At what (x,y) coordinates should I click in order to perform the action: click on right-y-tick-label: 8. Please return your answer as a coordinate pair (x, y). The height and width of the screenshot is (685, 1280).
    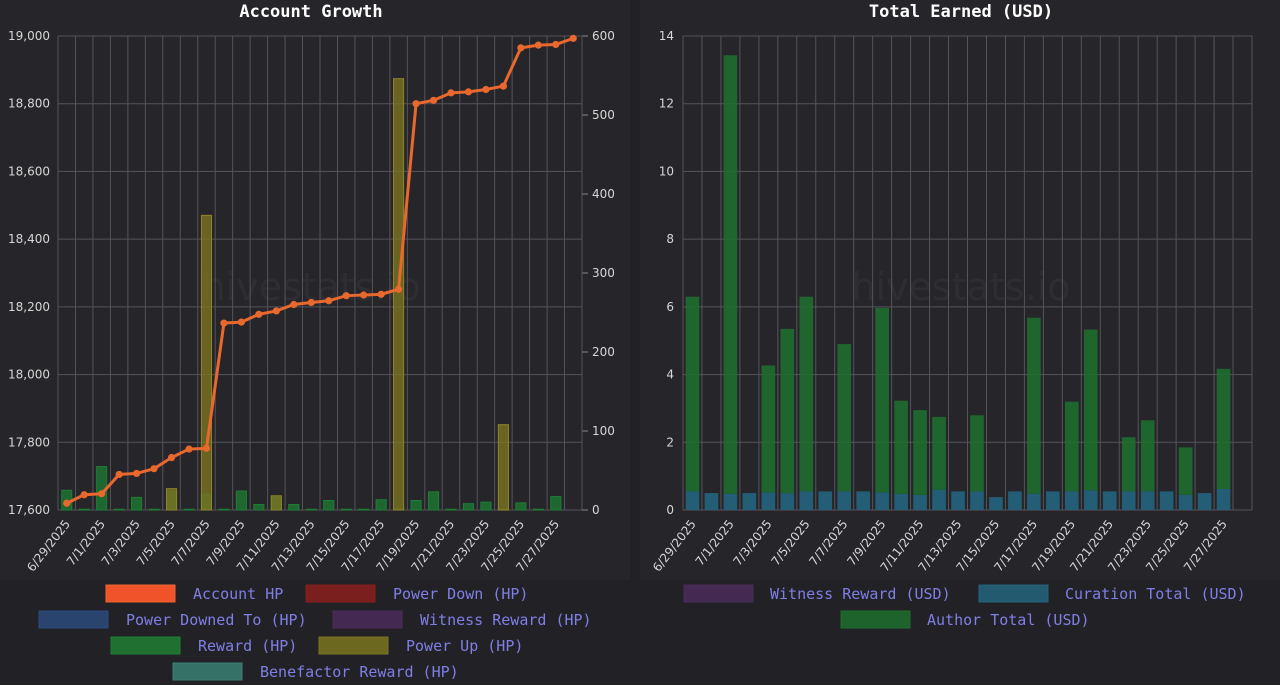
    Looking at the image, I should click on (670, 239).